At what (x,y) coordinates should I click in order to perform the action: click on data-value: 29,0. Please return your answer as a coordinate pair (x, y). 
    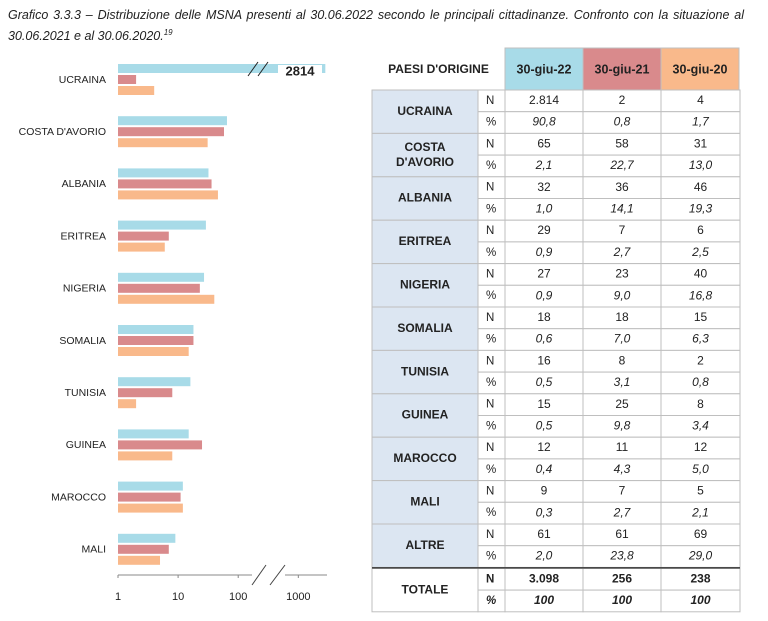
    Looking at the image, I should click on (700, 556).